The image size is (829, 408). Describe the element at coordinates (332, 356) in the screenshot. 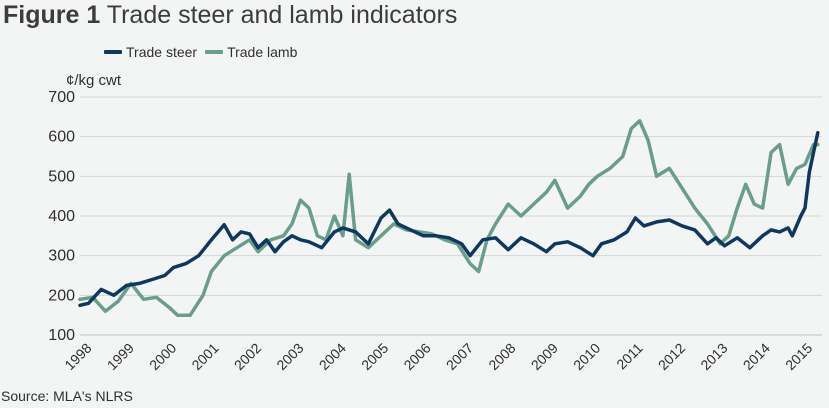

I see `x-tick-label: 2004` at that location.